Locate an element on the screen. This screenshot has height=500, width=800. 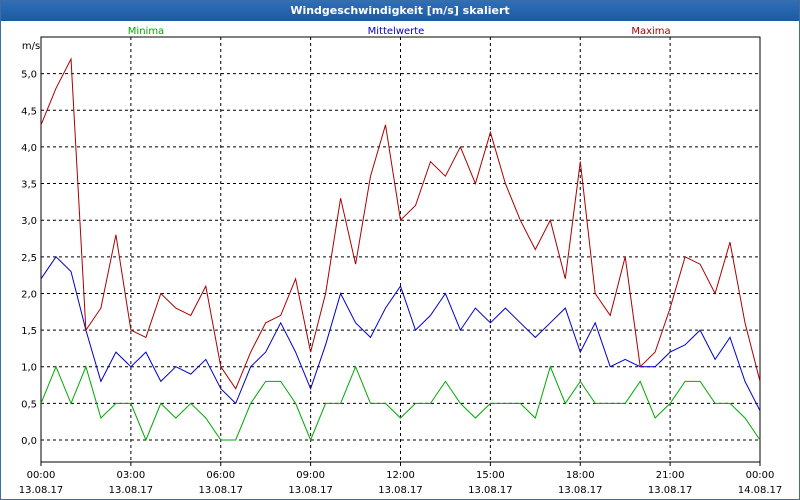
x-tick-time-label: 09:00 is located at coordinates (310, 475).